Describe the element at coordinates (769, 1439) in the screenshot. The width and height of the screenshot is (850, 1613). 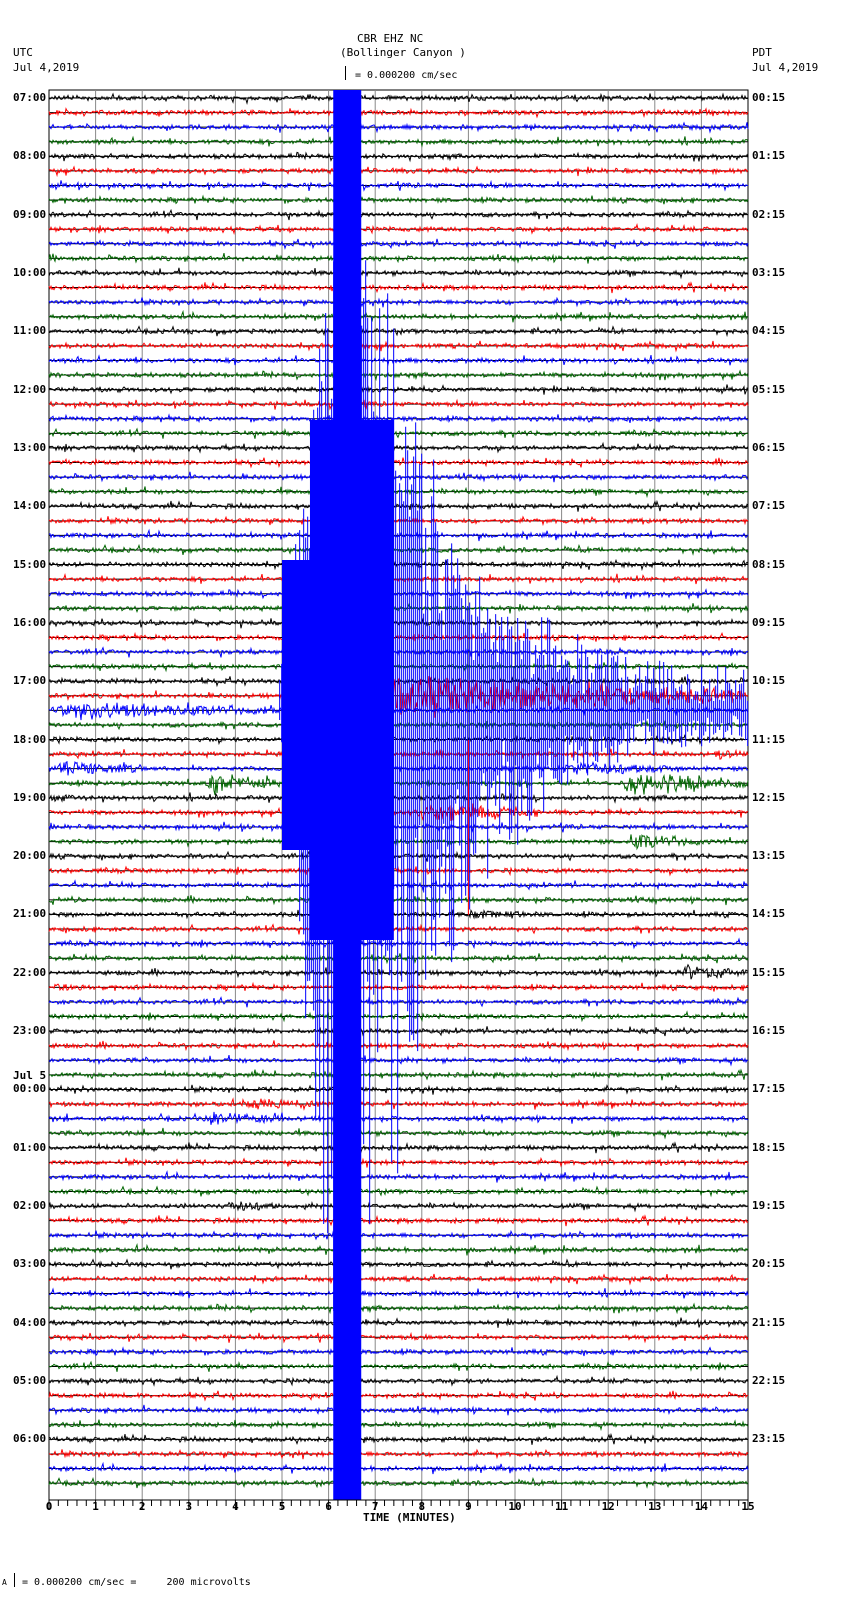
I see `pdt-time-label: 23:15` at that location.